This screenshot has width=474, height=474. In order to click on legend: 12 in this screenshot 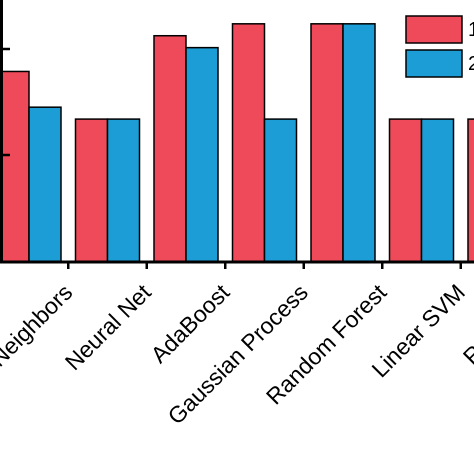, I will do `click(439, 46)`.